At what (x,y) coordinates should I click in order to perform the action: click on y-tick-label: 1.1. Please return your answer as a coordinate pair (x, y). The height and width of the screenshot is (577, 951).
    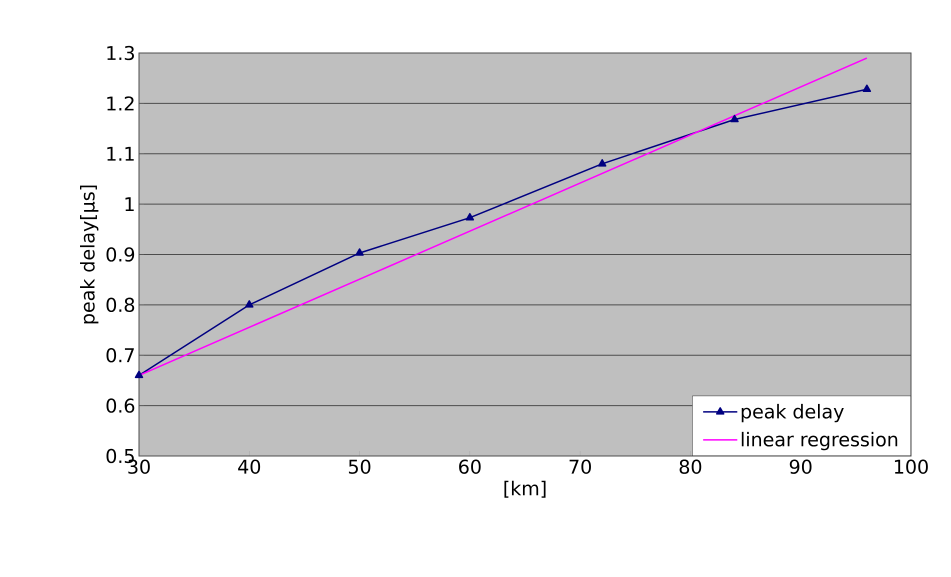
    Looking at the image, I should click on (120, 153).